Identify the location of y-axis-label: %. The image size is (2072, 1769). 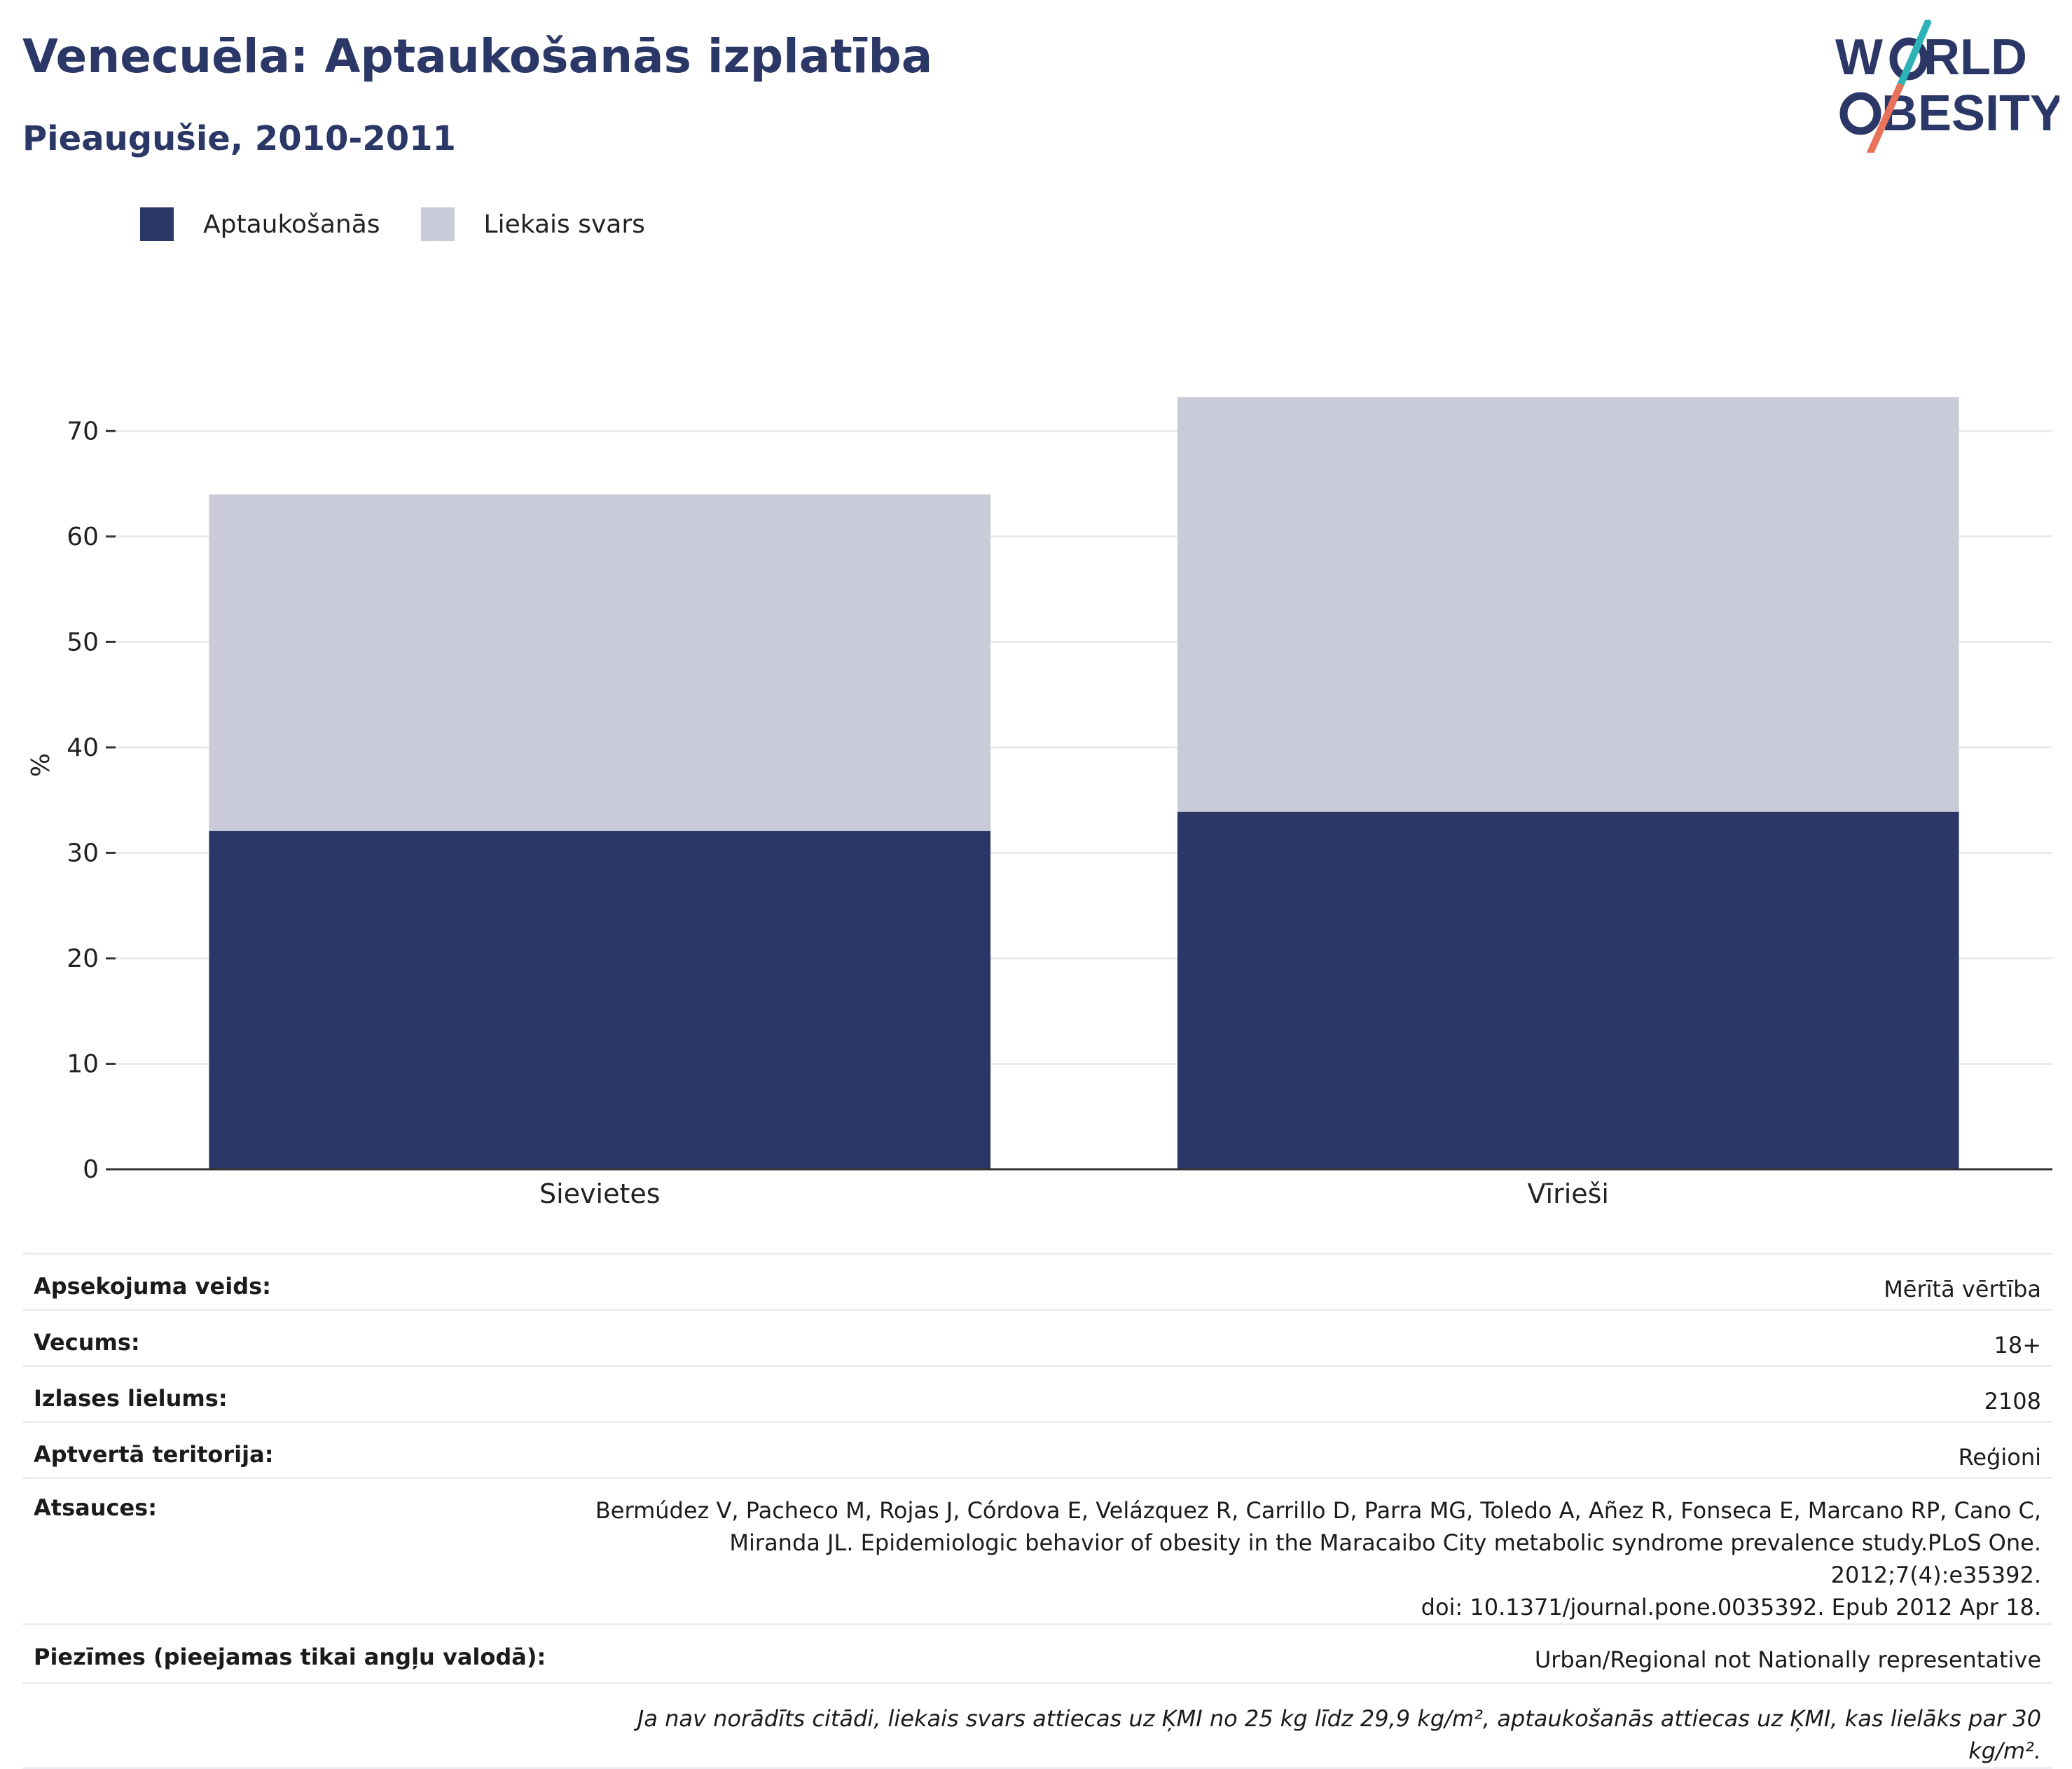
(41, 765).